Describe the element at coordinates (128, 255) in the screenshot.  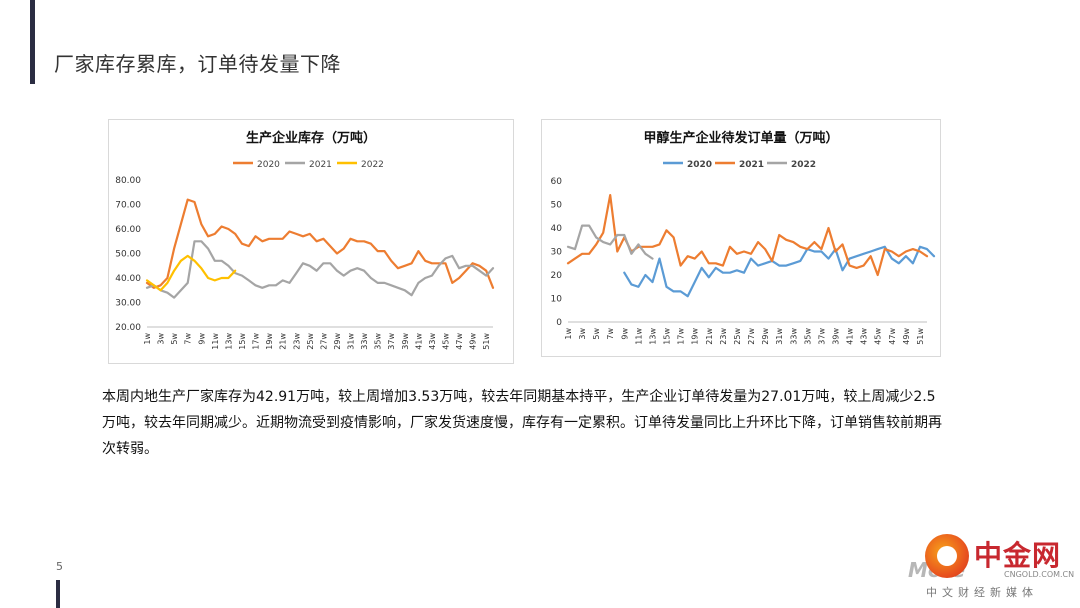
I see `y-tick-label: 50.00` at that location.